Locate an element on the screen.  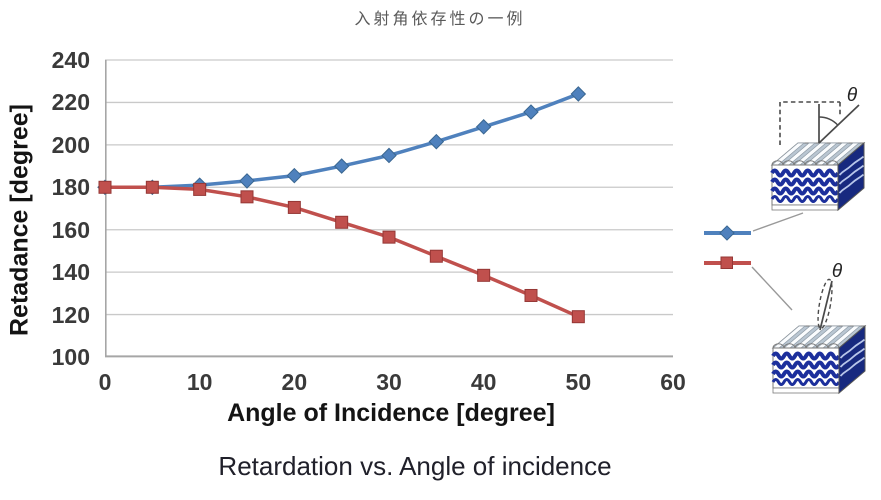
incidence-angle-annotation-lower is located at coordinates (825, 304).